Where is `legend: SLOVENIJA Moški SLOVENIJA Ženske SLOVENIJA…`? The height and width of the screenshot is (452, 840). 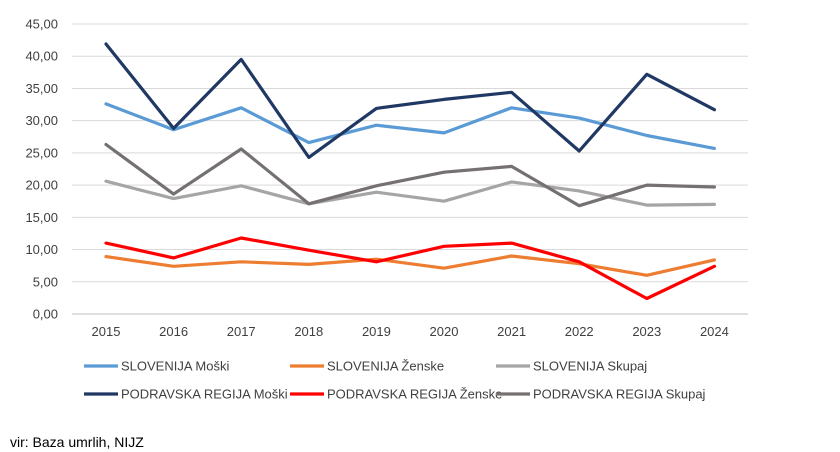 legend: SLOVENIJA Moški SLOVENIJA Ženske SLOVENIJA… is located at coordinates (395, 380).